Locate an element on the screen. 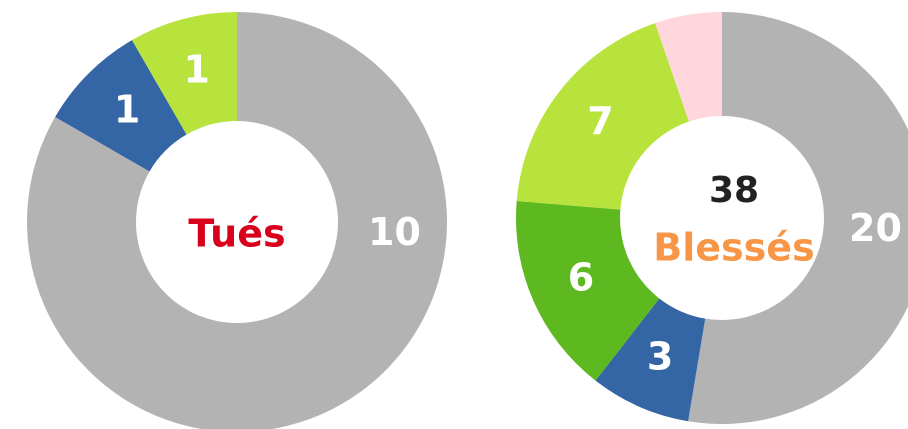 Image resolution: width=908 pixels, height=429 pixels. slice-label: 10 is located at coordinates (394, 232).